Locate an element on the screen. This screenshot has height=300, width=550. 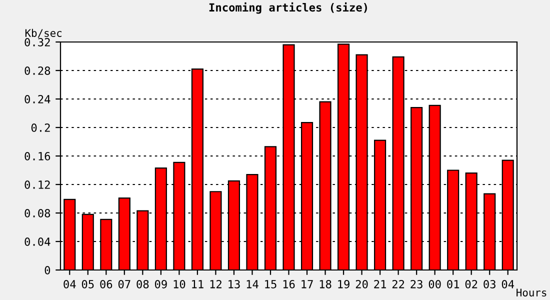
y-axis-title: Kb/sec is located at coordinates (43, 33).